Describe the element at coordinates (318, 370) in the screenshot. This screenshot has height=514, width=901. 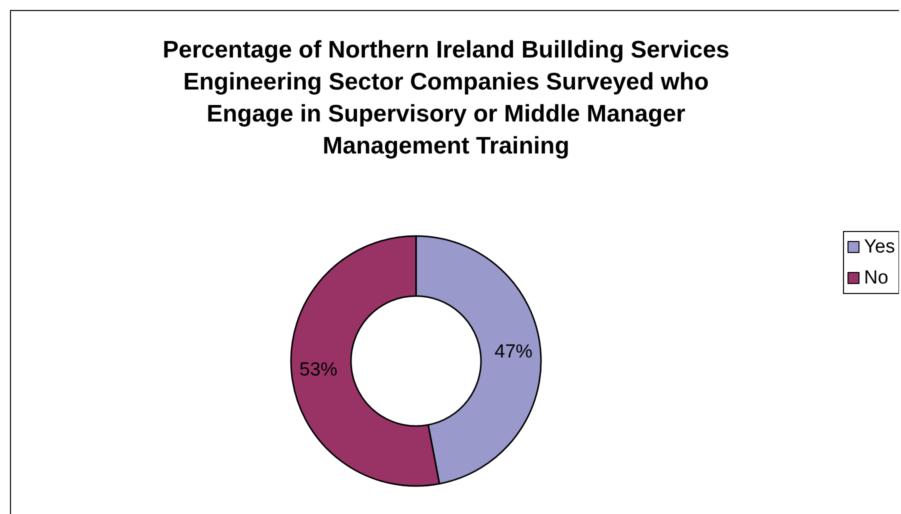
I see `data-label: 53%` at that location.